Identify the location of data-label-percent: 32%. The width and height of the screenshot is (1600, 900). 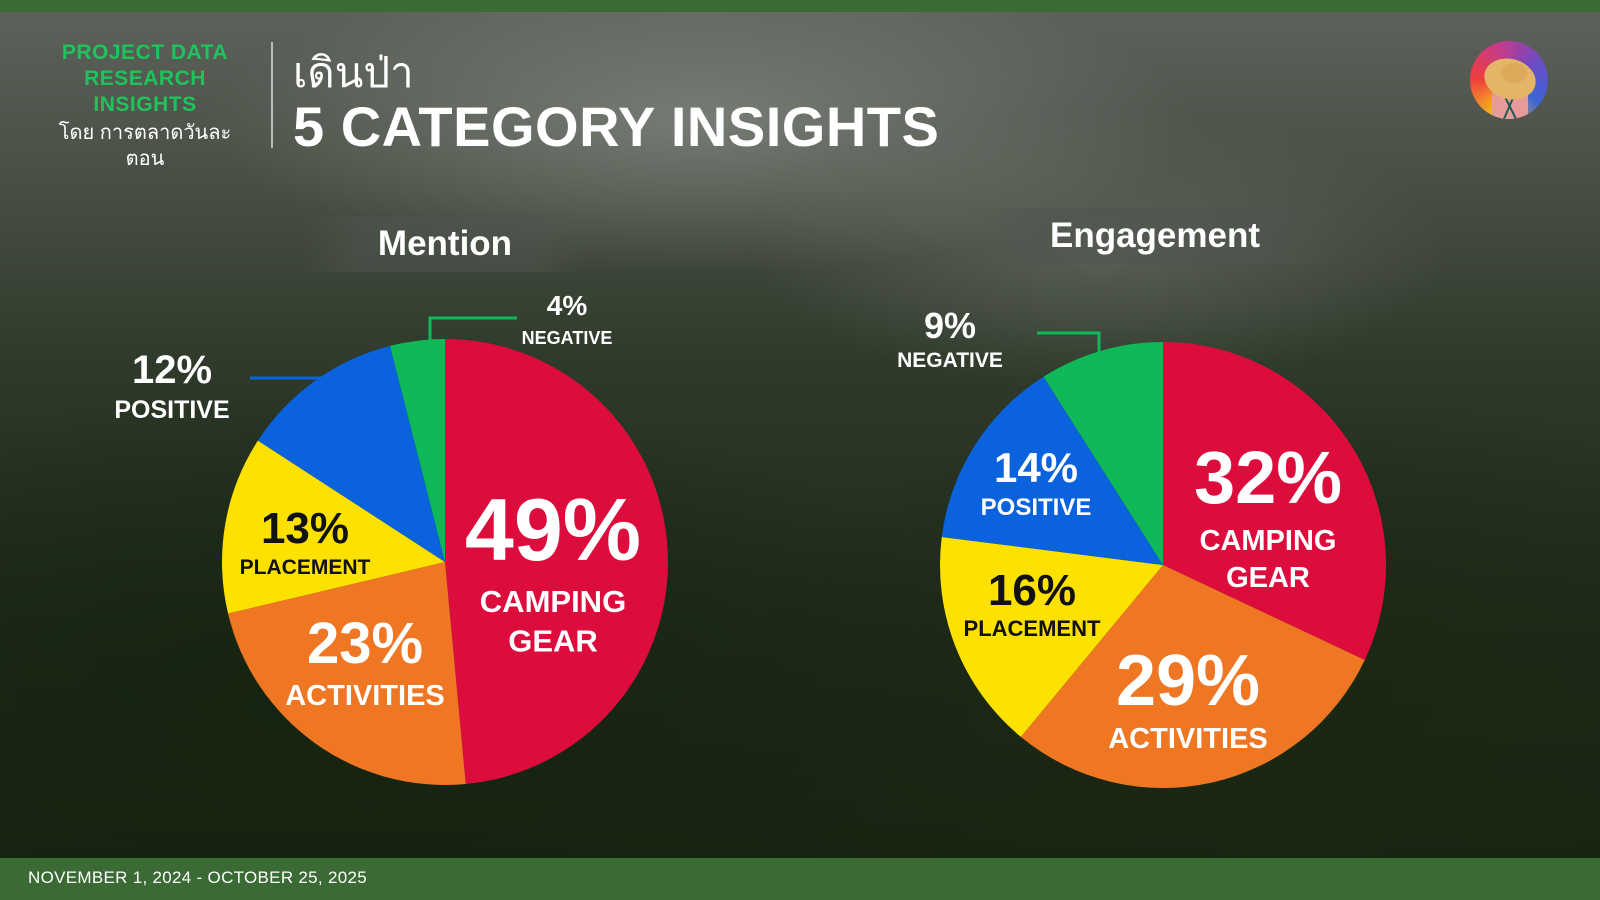
(1268, 477).